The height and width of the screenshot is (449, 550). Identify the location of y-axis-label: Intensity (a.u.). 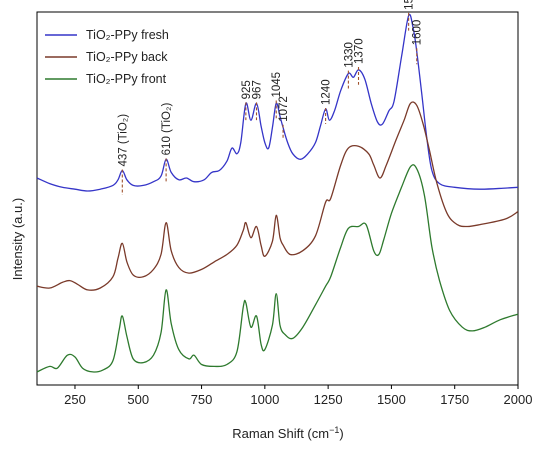
(17, 239).